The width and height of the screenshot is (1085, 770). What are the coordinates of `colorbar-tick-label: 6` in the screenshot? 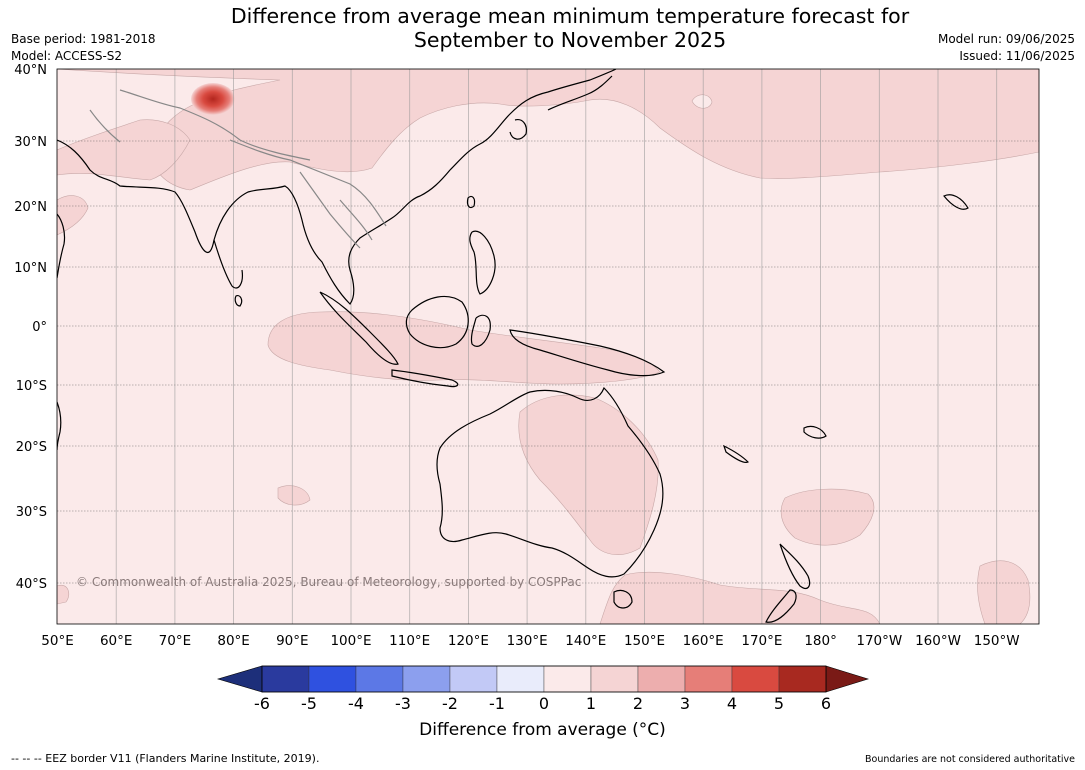 It's located at (826, 703).